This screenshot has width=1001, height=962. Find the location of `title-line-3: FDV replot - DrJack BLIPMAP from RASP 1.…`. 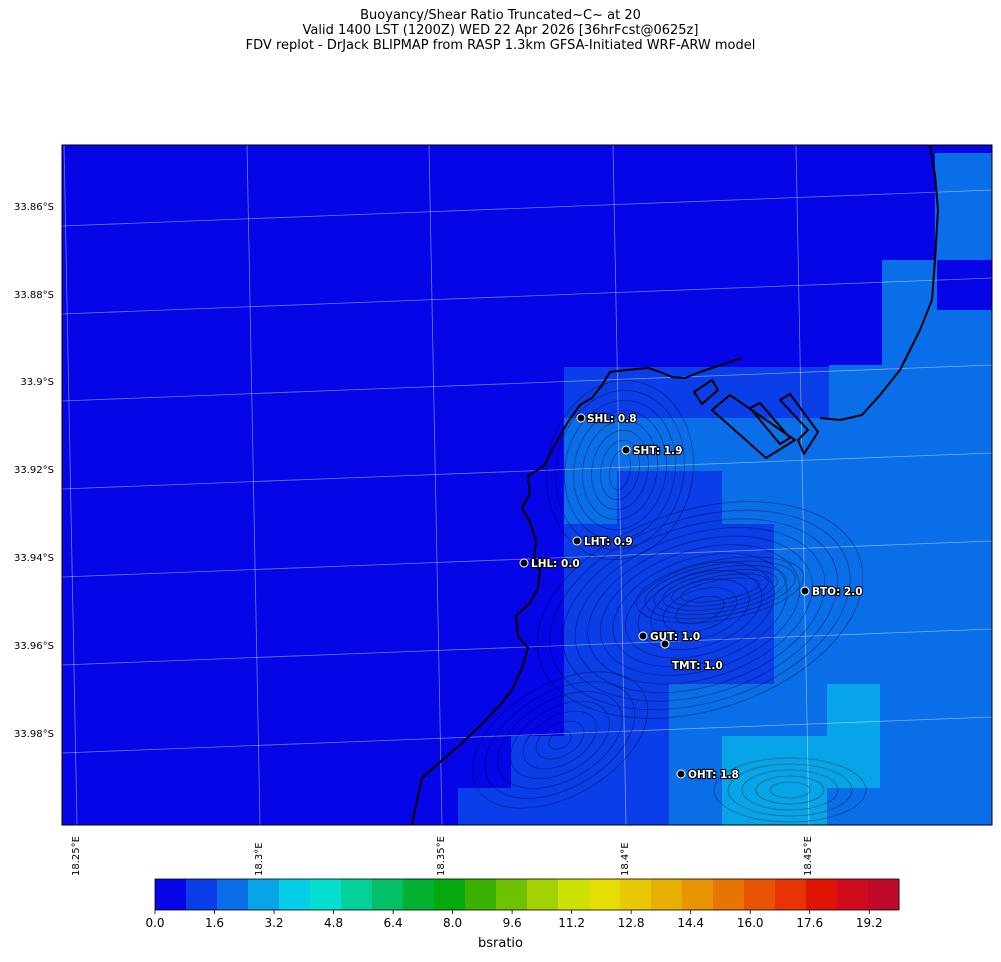

title-line-3: FDV replot - DrJack BLIPMAP from RASP 1.… is located at coordinates (500, 45).